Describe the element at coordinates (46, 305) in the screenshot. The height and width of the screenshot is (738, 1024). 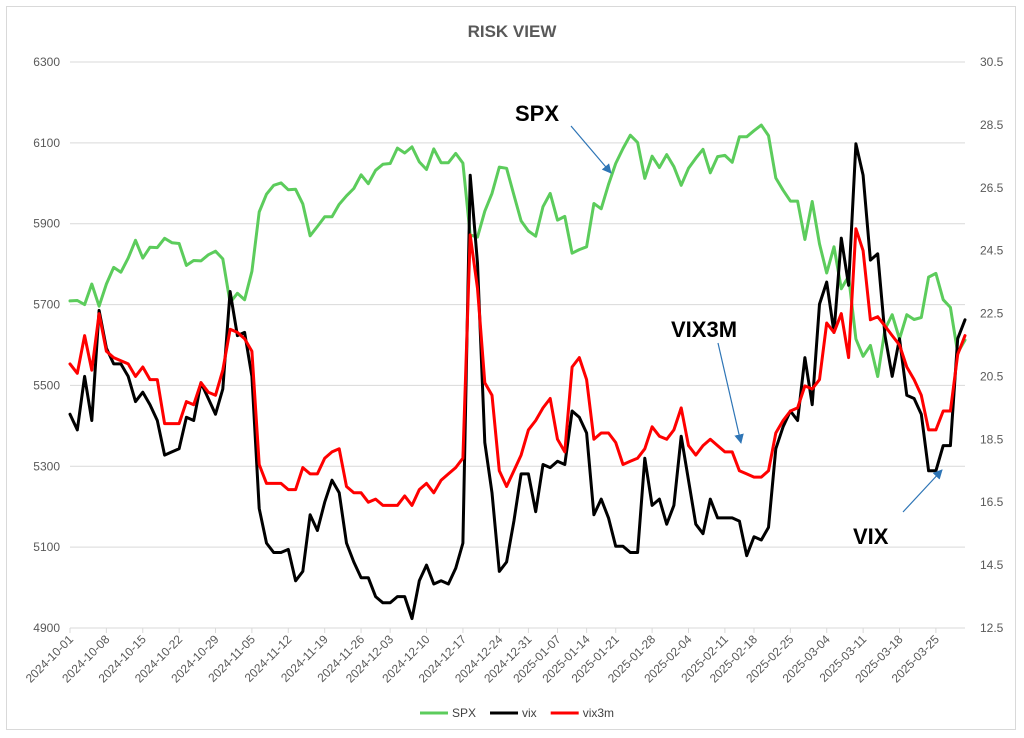
I see `left-y-tick-label: 5700` at that location.